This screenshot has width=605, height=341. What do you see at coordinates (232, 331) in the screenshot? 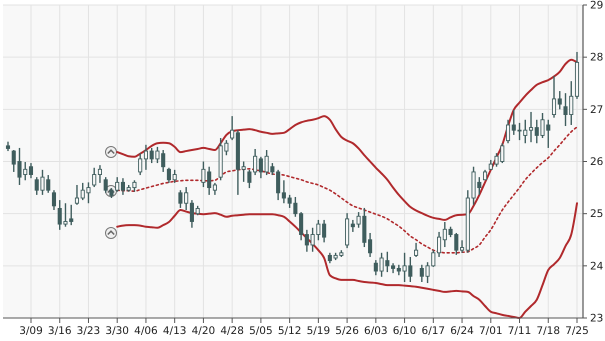
I see `x-tick-label: 4/28` at bounding box center [232, 331].